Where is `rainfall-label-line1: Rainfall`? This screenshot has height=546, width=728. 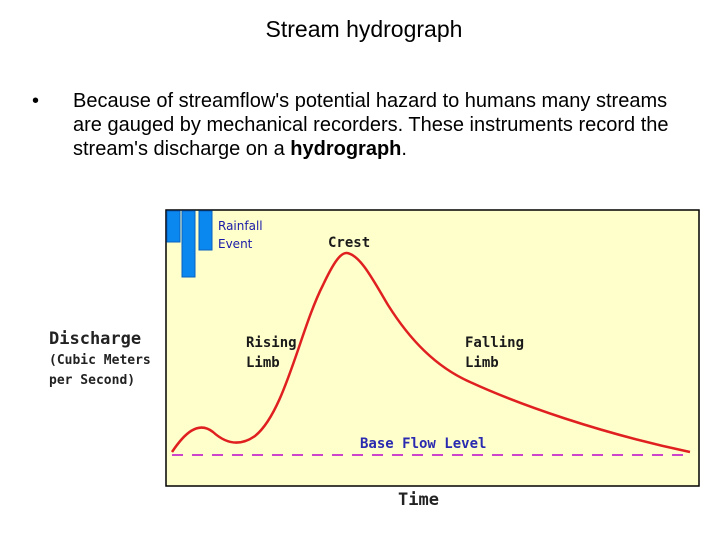 rainfall-label-line1: Rainfall is located at coordinates (240, 226).